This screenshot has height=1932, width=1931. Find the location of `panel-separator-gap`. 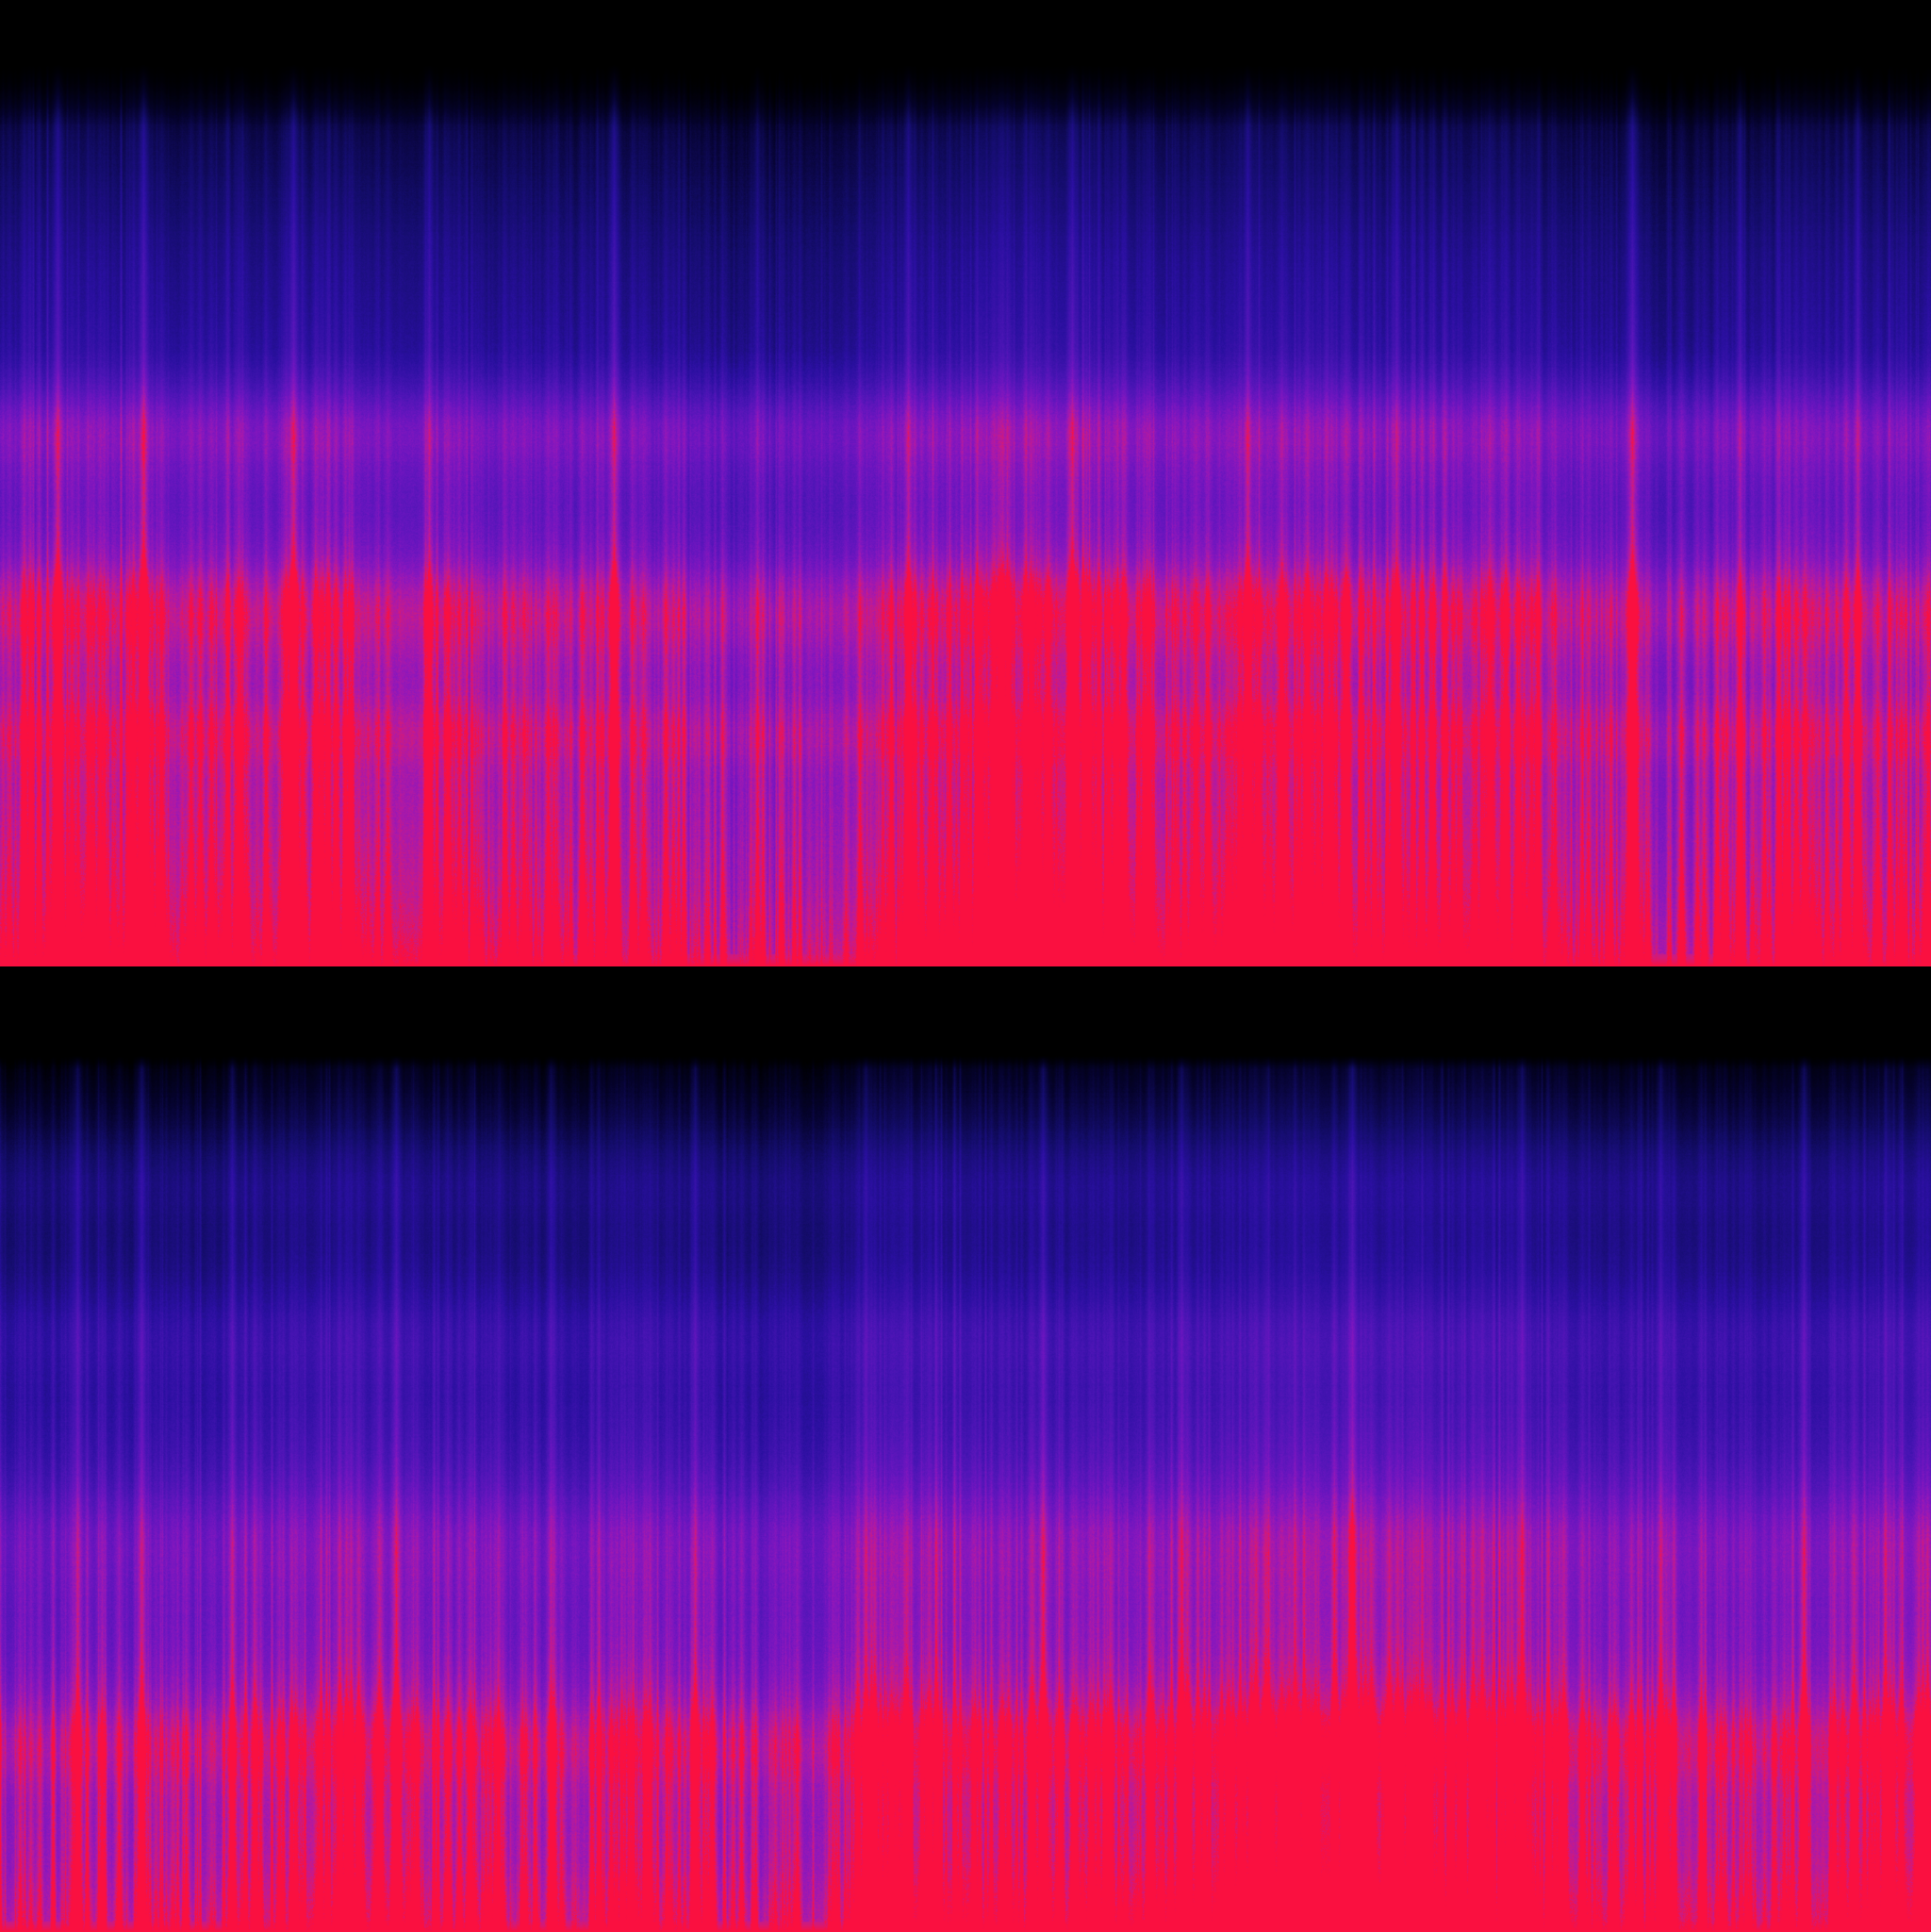

panel-separator-gap is located at coordinates (965, 1004).